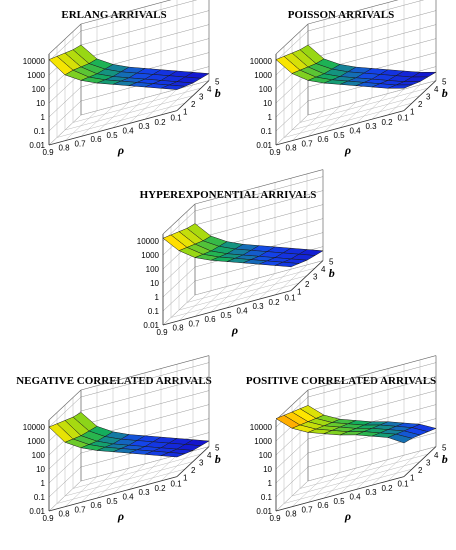 The width and height of the screenshot is (456, 550). Describe the element at coordinates (173, 87) in the screenshot. I see `surface-patch` at that location.